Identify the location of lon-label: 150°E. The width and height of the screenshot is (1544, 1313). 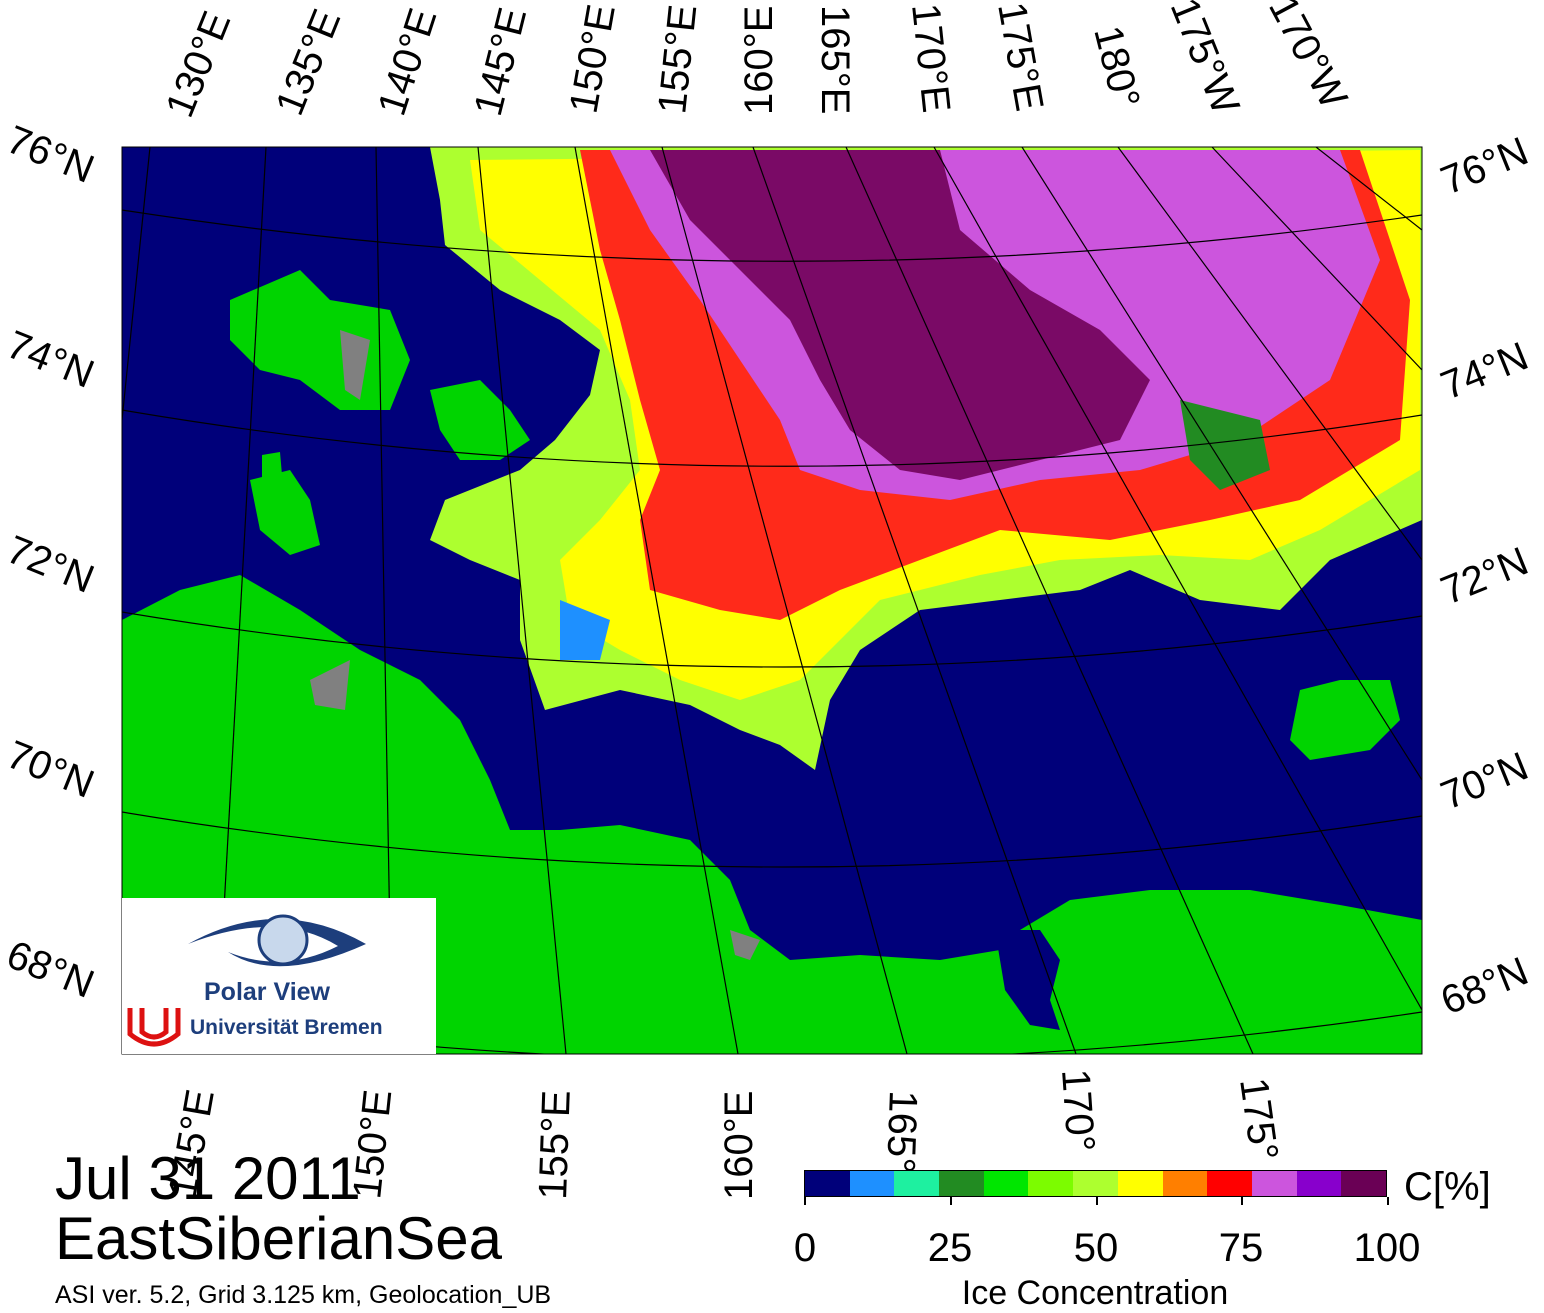
(593, 58).